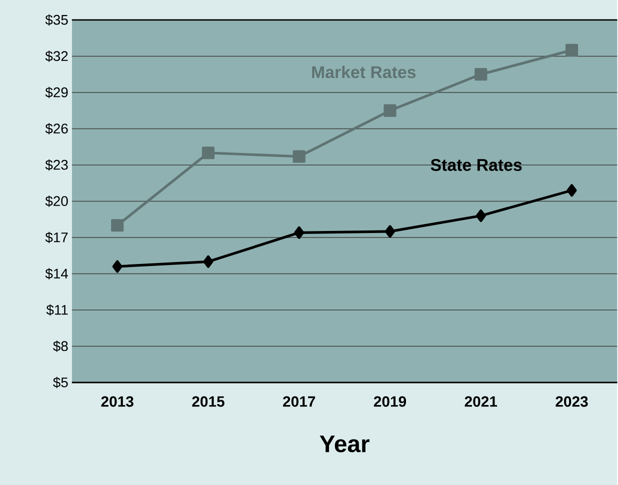  I want to click on y-tick-label: $11, so click(57, 310).